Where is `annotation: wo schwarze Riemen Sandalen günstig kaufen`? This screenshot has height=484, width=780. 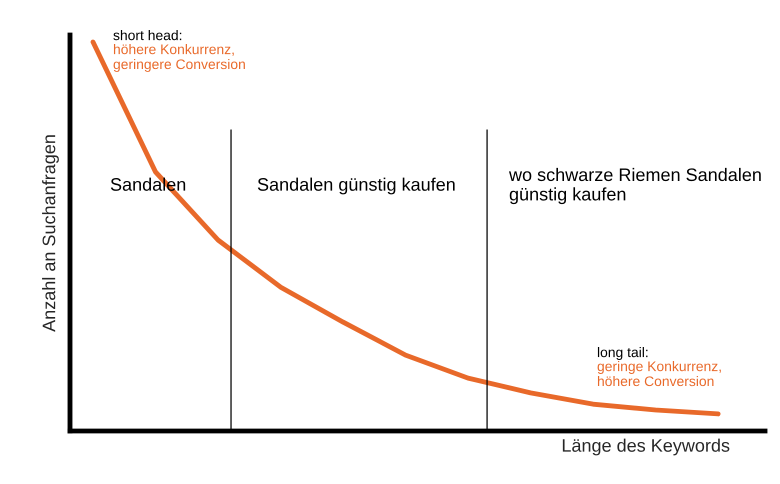 annotation: wo schwarze Riemen Sandalen günstig kaufen is located at coordinates (634, 186).